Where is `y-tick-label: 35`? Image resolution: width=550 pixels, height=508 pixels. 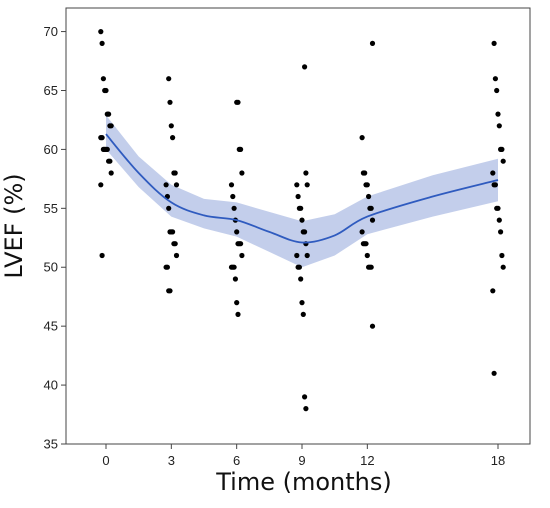
y-tick-label: 35 is located at coordinates (51, 444).